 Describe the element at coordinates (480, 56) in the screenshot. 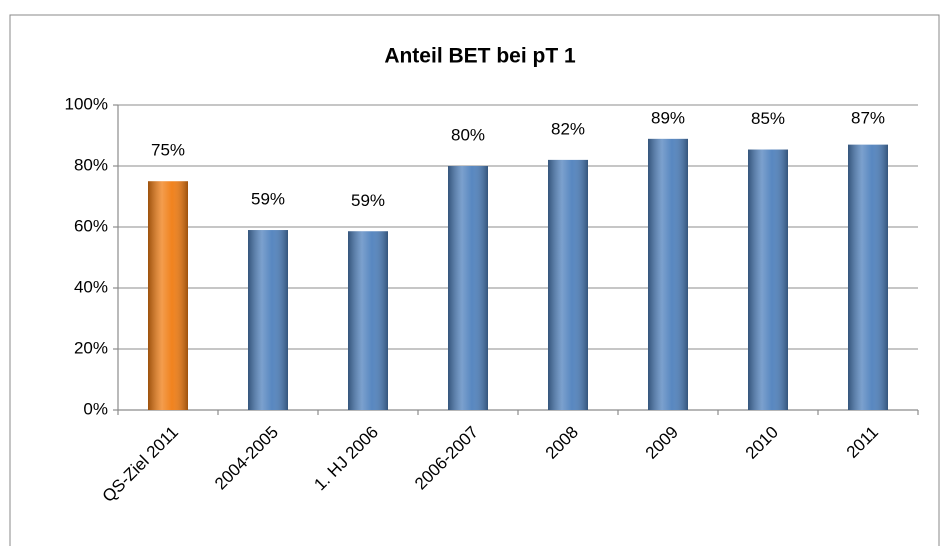

I see `chart-title: Anteil BET bei pT 1` at that location.